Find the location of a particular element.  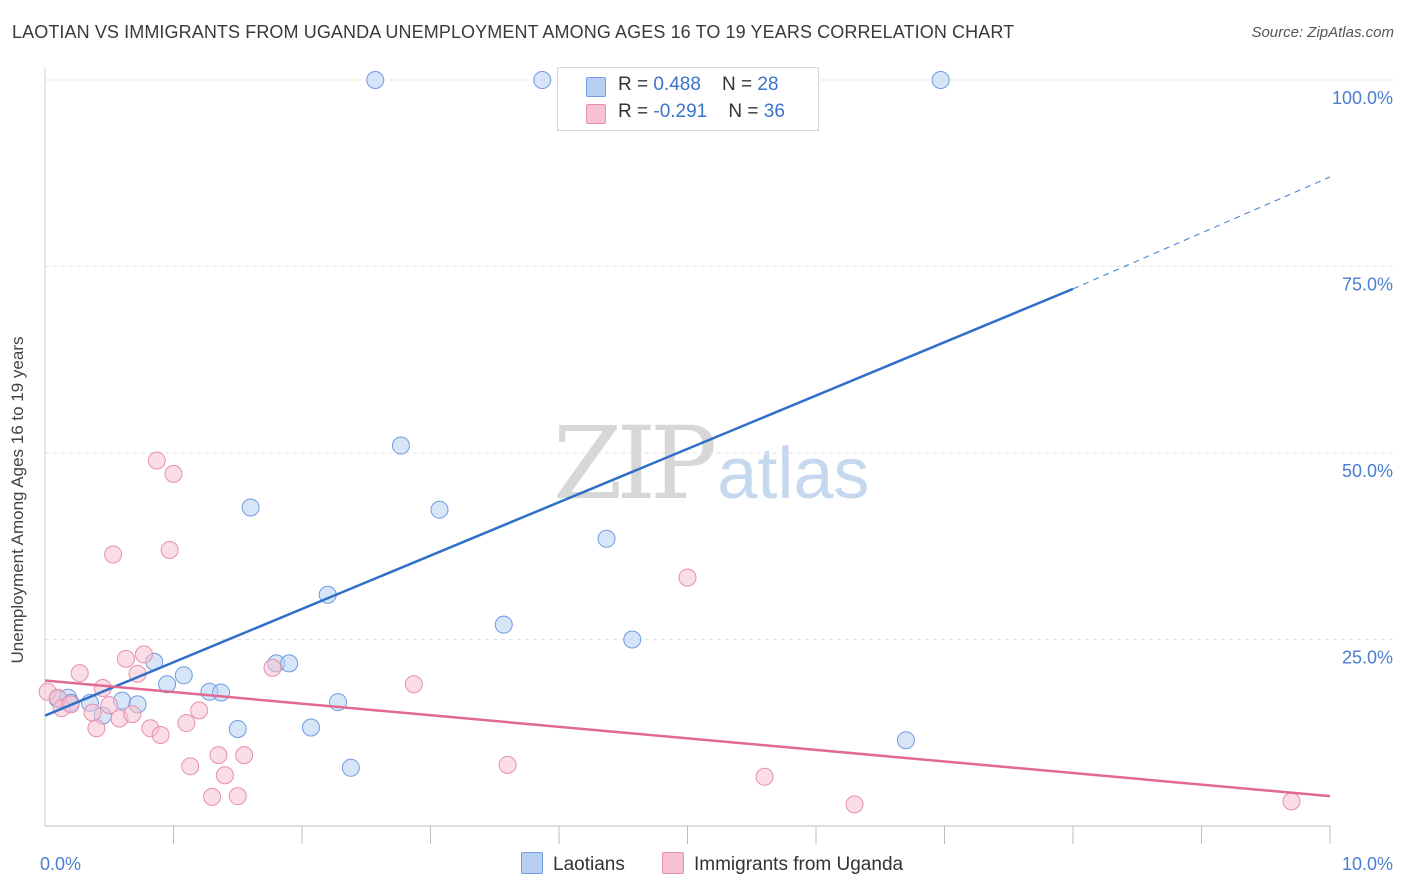

correlation-legend: R = 0.488 N = 28 R = -0.291 N = 36 is located at coordinates (688, 99).